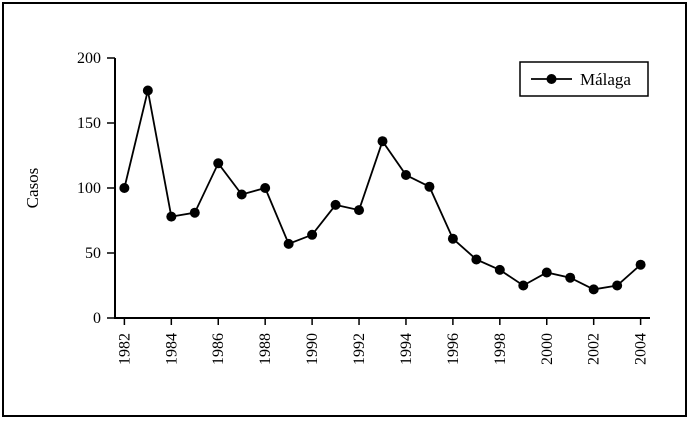 Image resolution: width=693 pixels, height=423 pixels. Describe the element at coordinates (359, 349) in the screenshot. I see `x-tick-label: 1992` at that location.